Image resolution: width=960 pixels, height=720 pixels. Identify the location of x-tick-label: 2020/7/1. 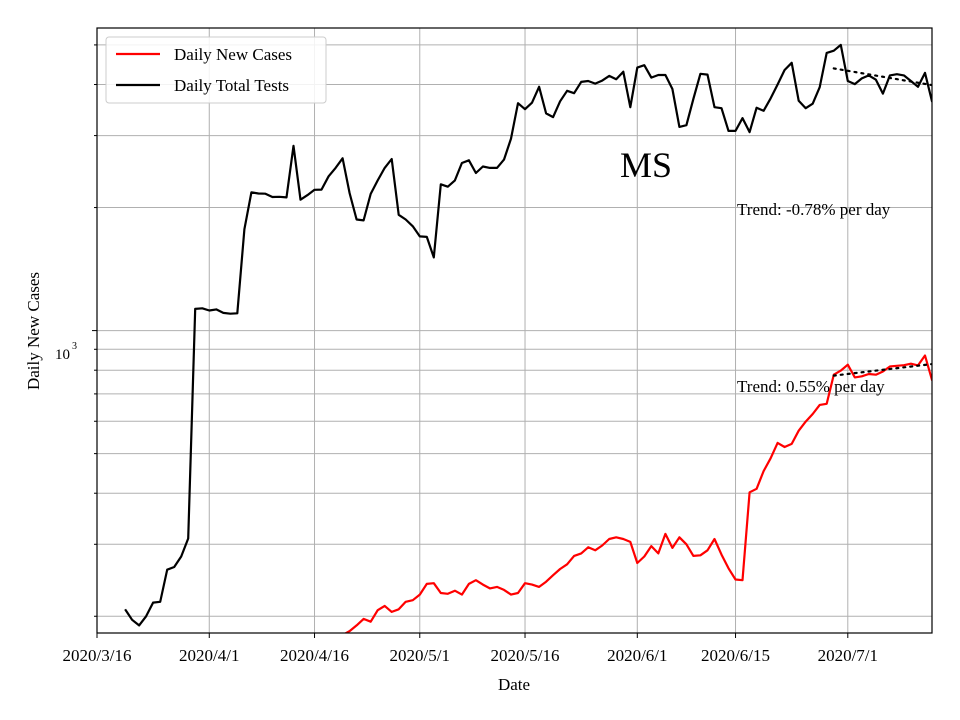
(848, 655).